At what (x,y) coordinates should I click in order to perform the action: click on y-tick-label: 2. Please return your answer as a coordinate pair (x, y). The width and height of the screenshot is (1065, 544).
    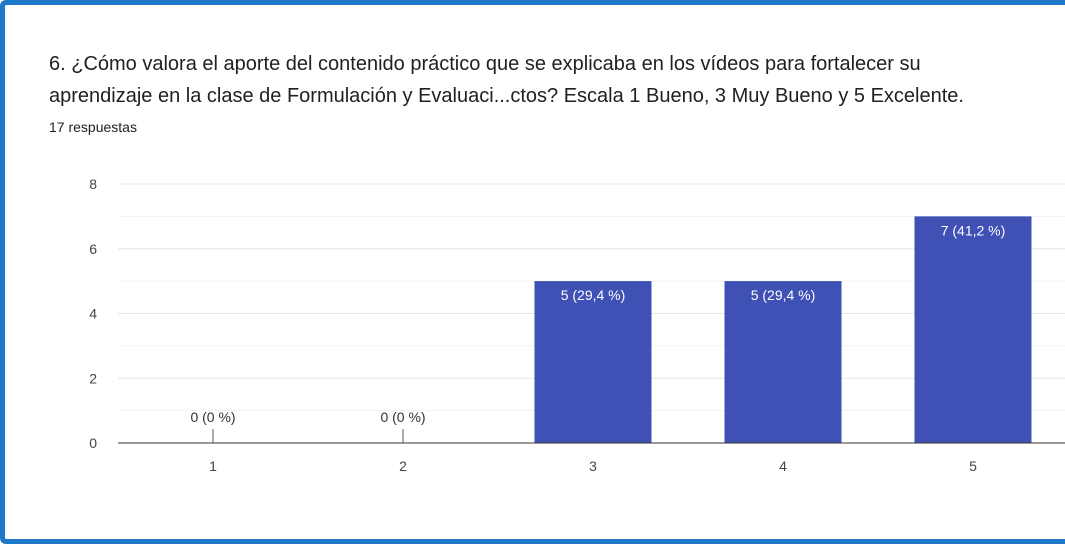
    Looking at the image, I should click on (93, 378).